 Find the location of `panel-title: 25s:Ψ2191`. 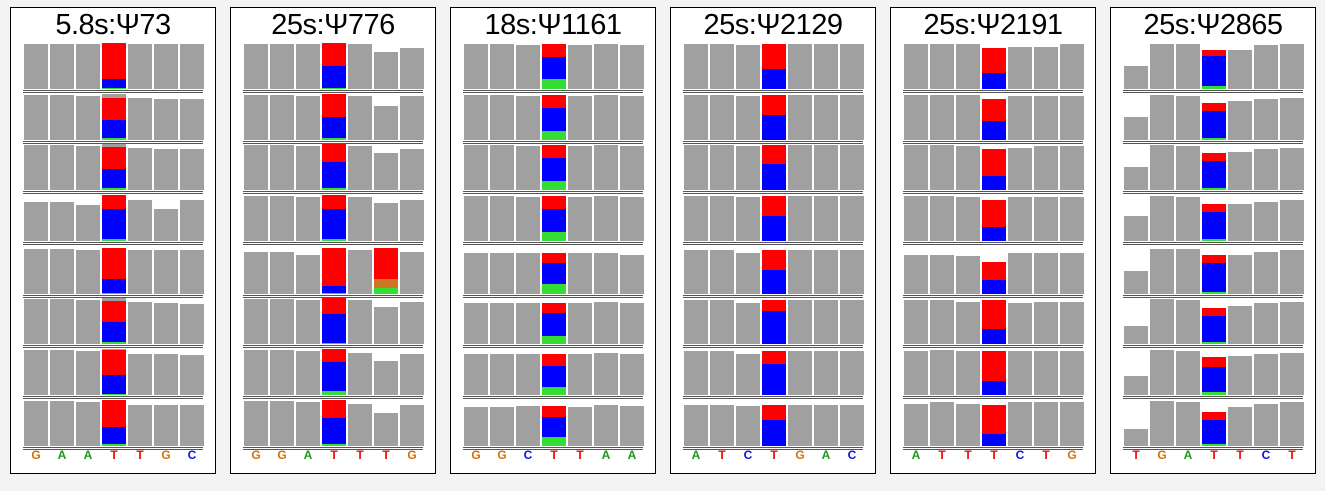

panel-title: 25s:Ψ2191 is located at coordinates (993, 25).